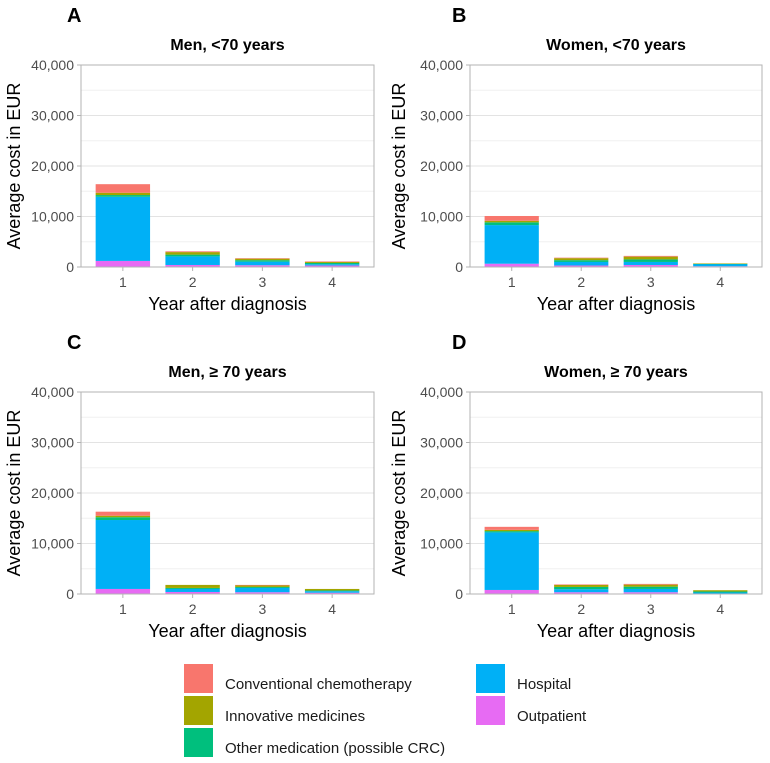  I want to click on legend-item-innovative-medicines: Innovative medicines, so click(274, 710).